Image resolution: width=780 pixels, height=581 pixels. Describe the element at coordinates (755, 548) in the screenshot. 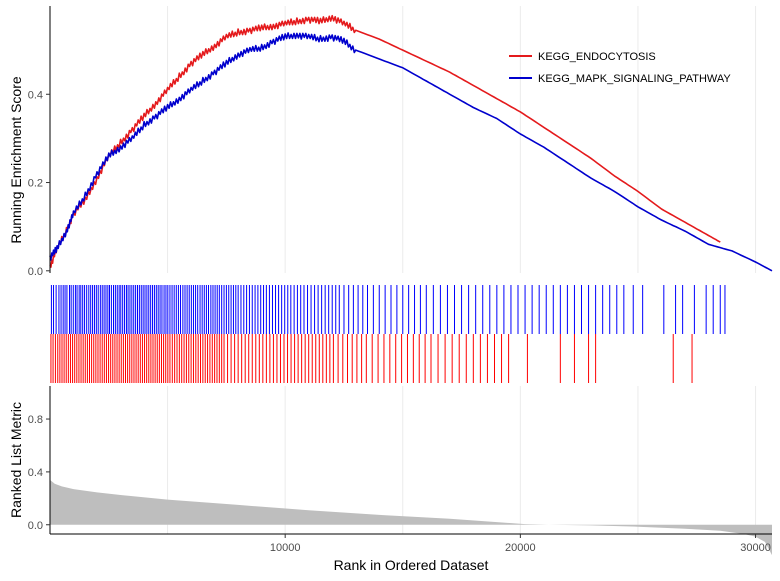

I see `x-tick-label: 30000` at that location.